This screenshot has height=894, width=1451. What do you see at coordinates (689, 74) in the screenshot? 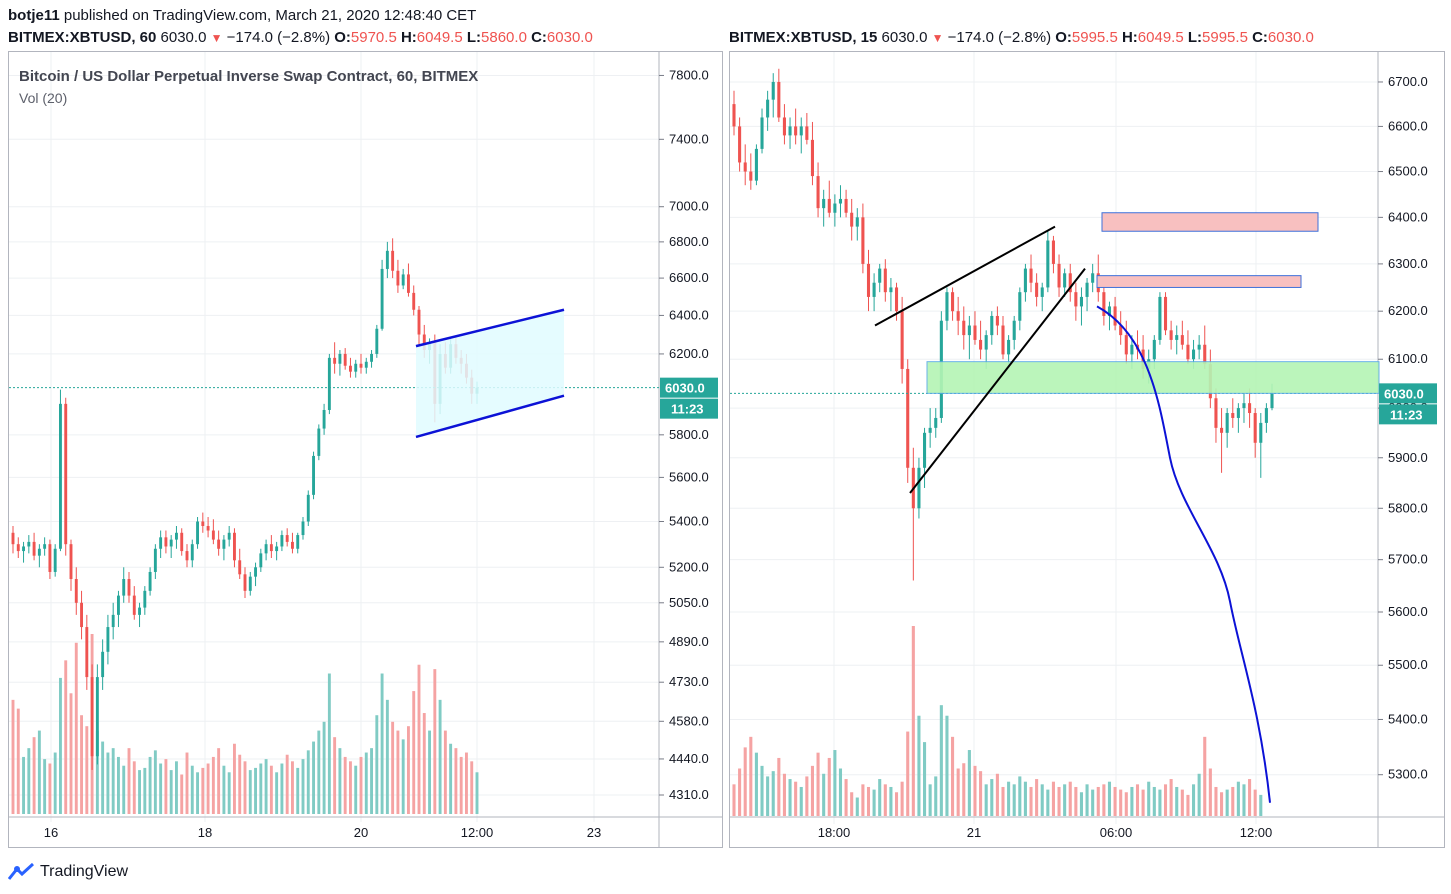
I see `price-tick-label: 7800.0` at bounding box center [689, 74].